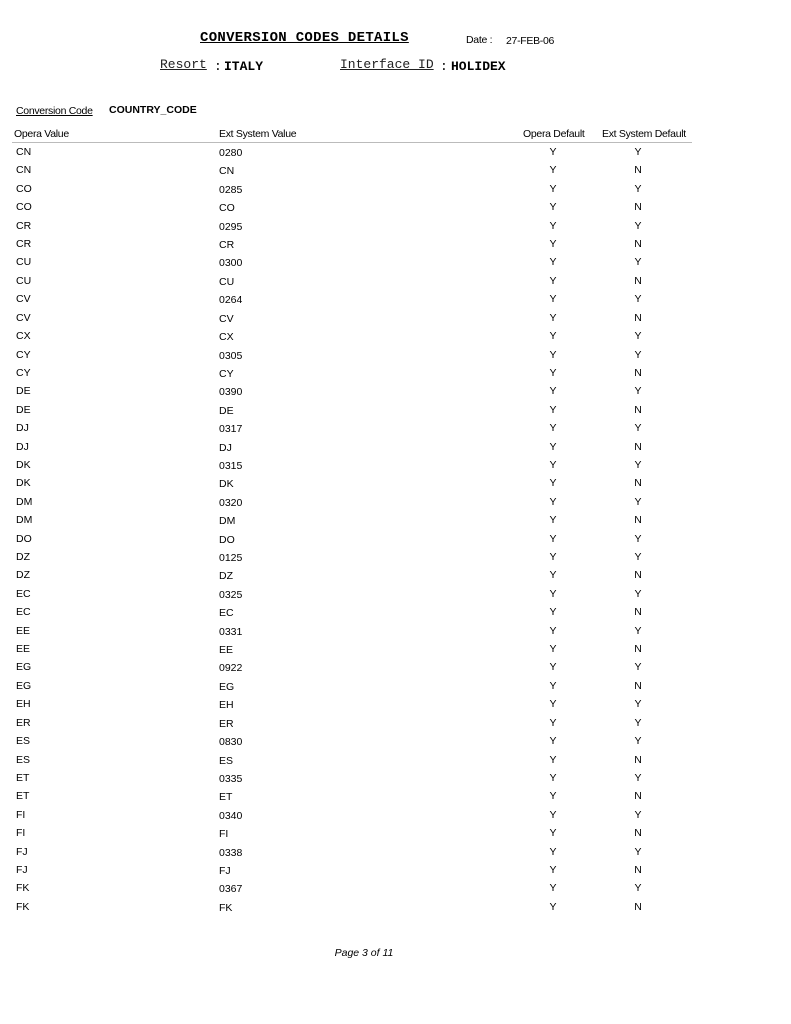 The width and height of the screenshot is (791, 1024). Describe the element at coordinates (231, 889) in the screenshot. I see `ext-system-value-cell: 0367` at that location.